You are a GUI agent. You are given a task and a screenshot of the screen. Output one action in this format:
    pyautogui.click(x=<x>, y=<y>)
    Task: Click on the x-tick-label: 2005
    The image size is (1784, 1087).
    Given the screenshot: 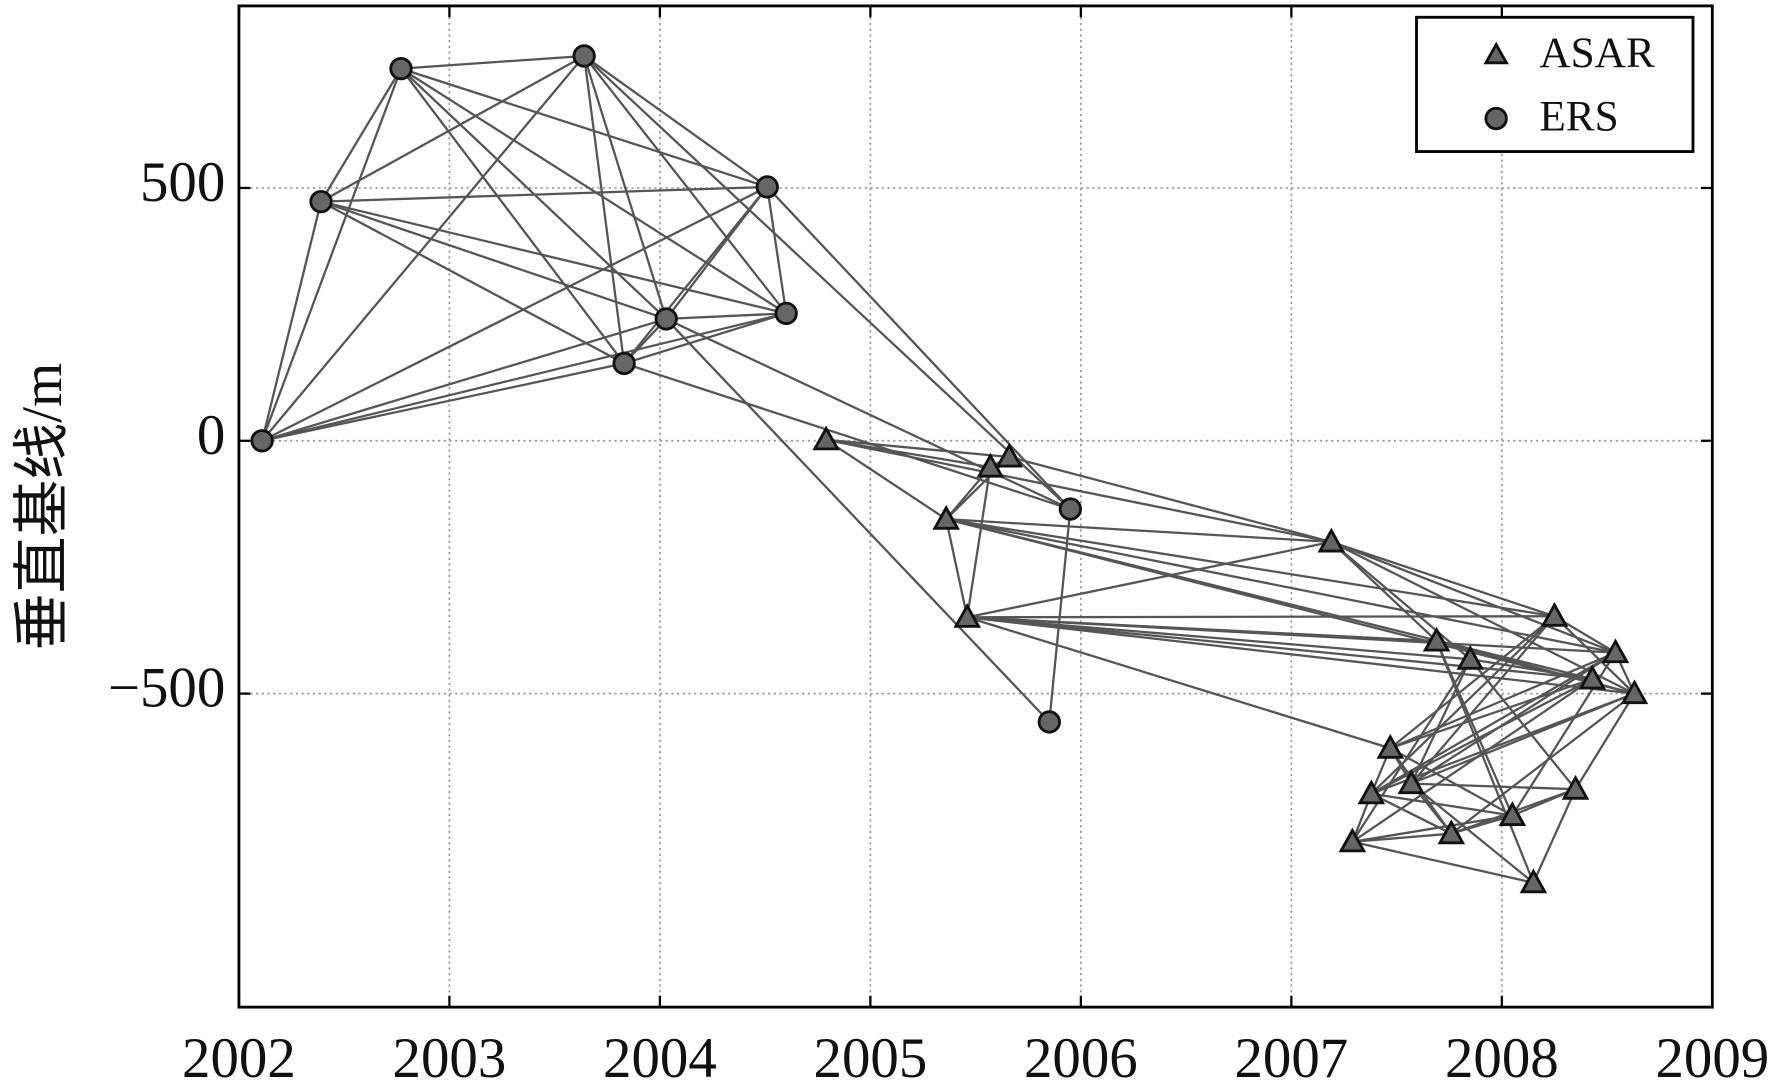 What is the action you would take?
    pyautogui.click(x=871, y=1057)
    